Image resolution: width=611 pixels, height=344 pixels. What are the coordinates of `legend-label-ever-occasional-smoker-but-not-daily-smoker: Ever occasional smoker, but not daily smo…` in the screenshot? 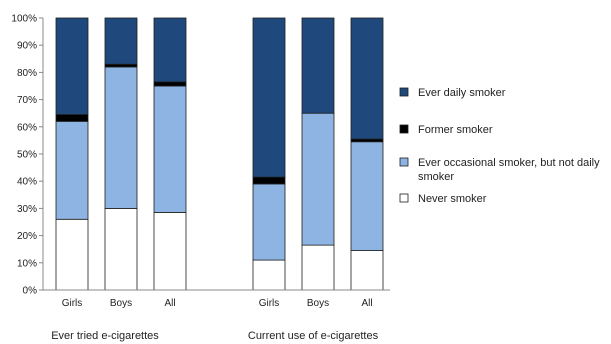 It's located at (509, 170).